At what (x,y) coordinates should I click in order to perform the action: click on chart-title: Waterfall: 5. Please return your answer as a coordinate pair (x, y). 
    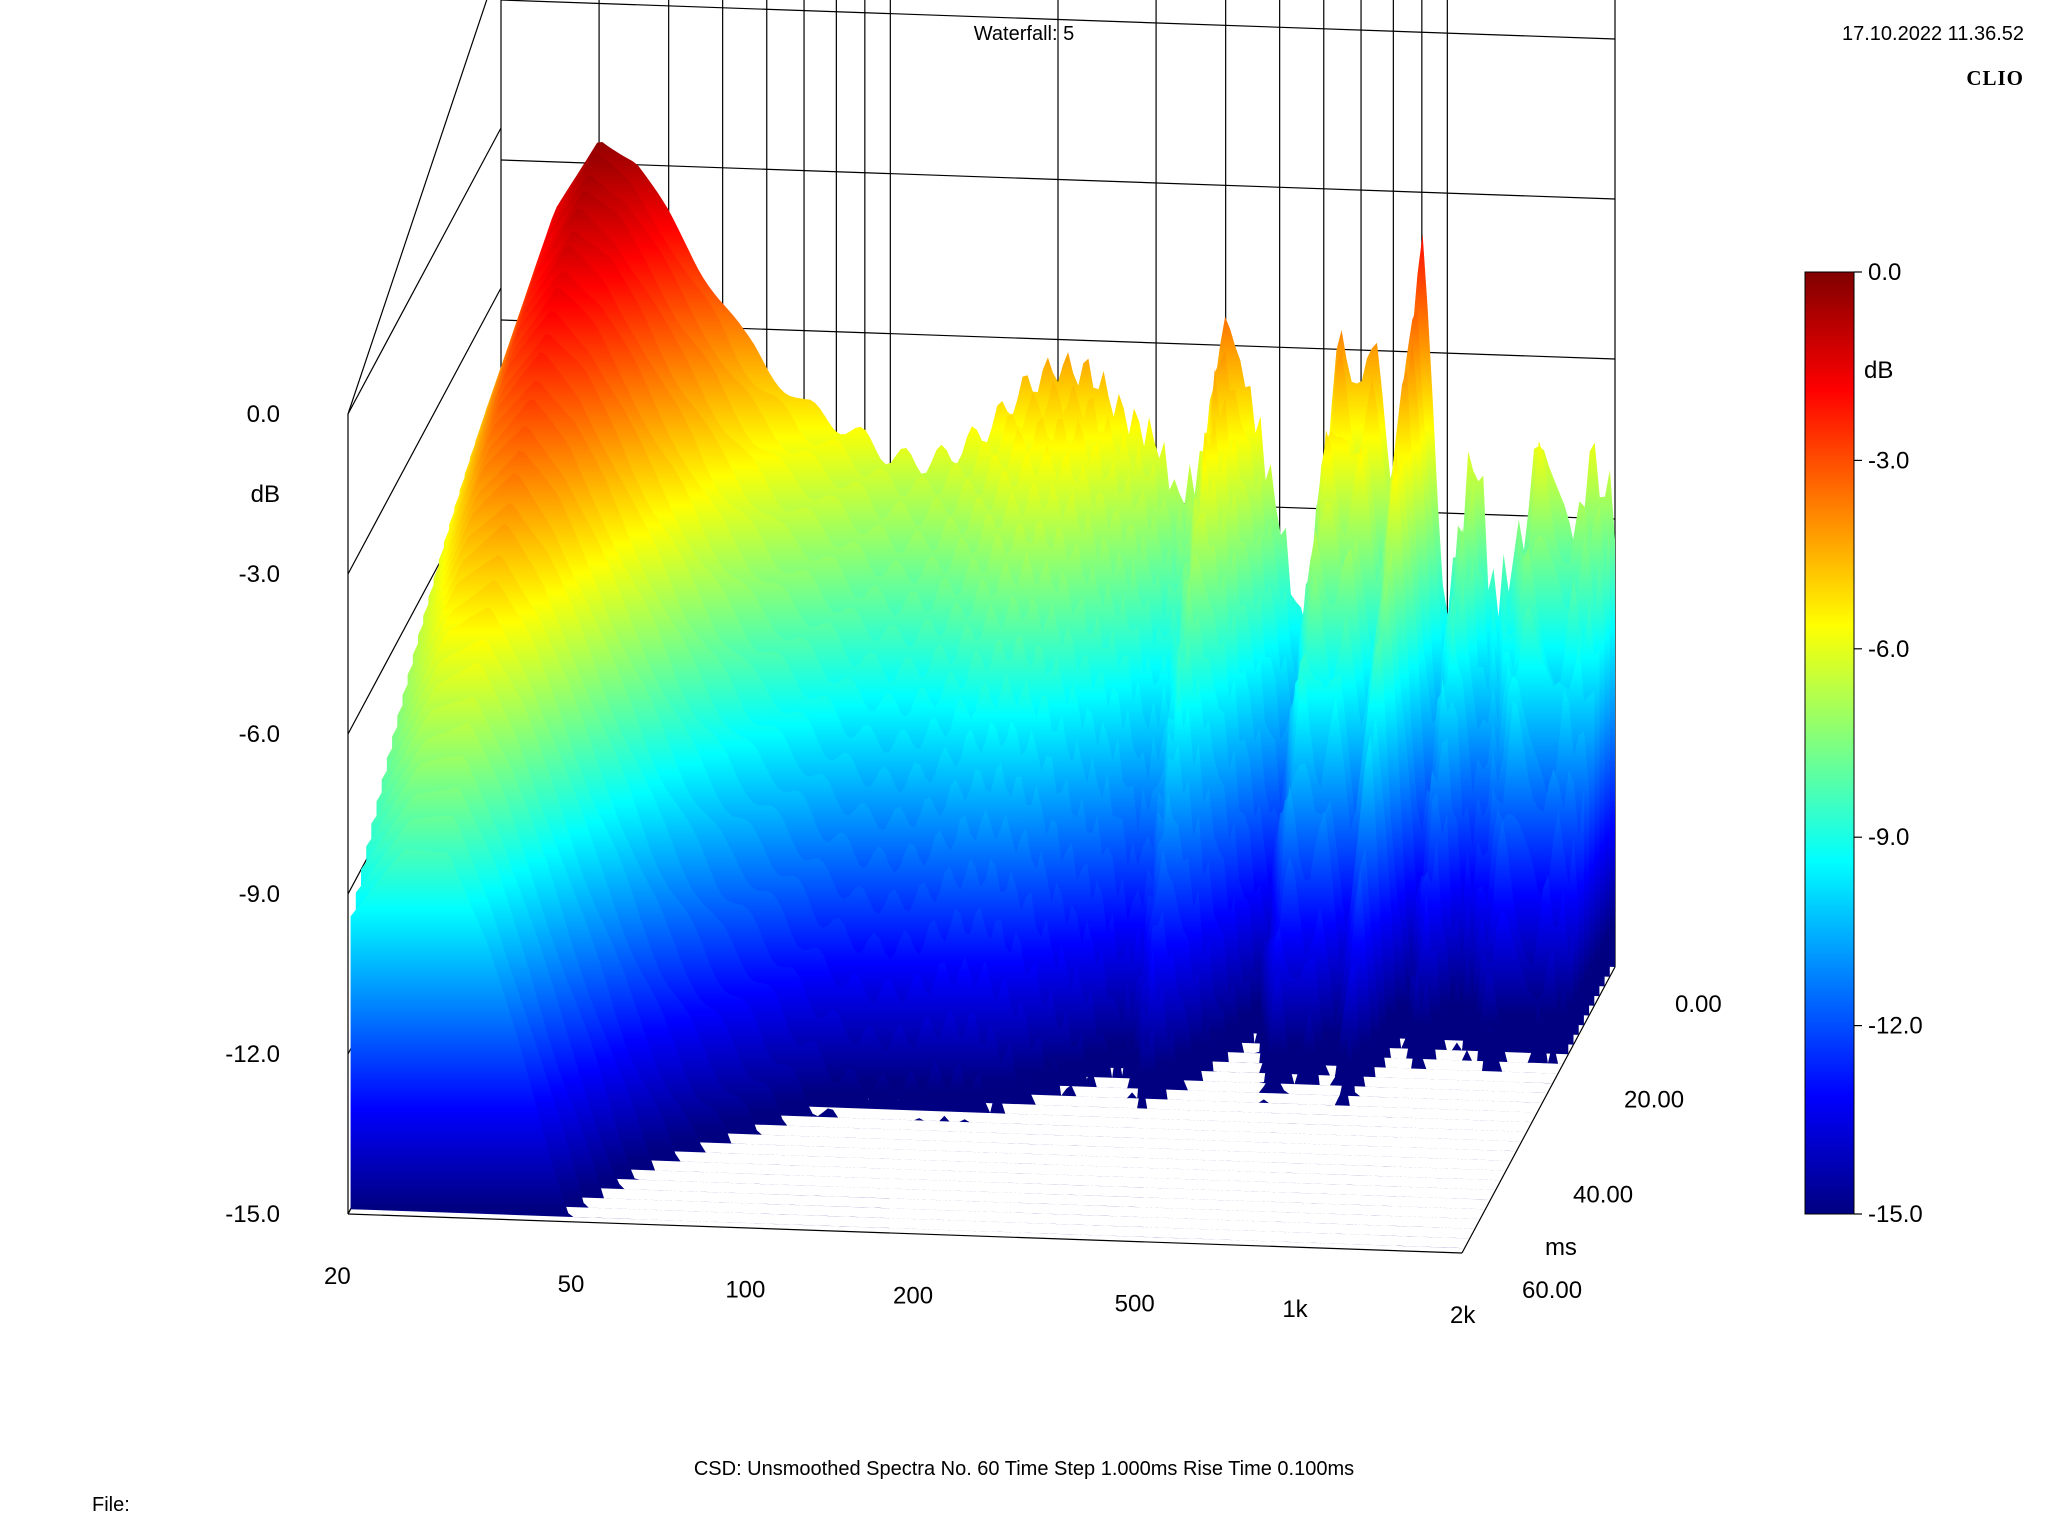
    Looking at the image, I should click on (1024, 34).